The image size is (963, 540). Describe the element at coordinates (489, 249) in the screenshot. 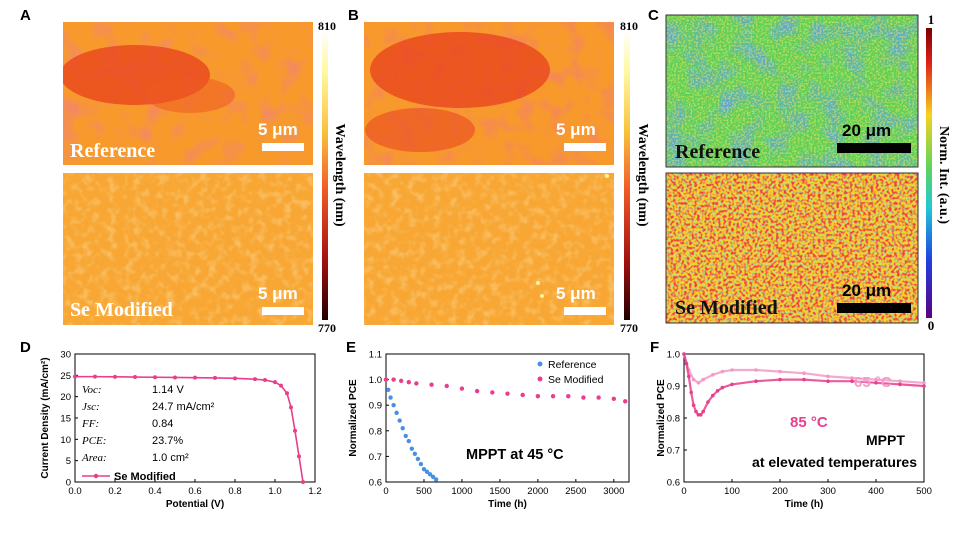

I see `panel-b-bottom-map` at that location.